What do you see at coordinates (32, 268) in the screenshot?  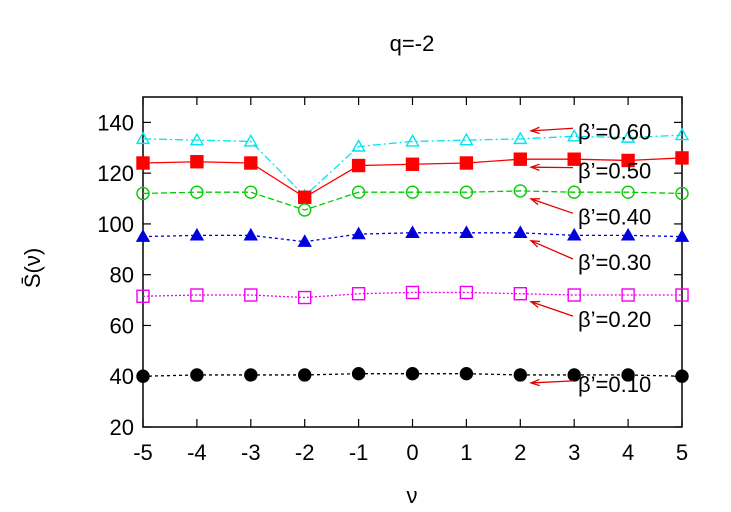 I see `y-axis-label: S̄(ν)` at bounding box center [32, 268].